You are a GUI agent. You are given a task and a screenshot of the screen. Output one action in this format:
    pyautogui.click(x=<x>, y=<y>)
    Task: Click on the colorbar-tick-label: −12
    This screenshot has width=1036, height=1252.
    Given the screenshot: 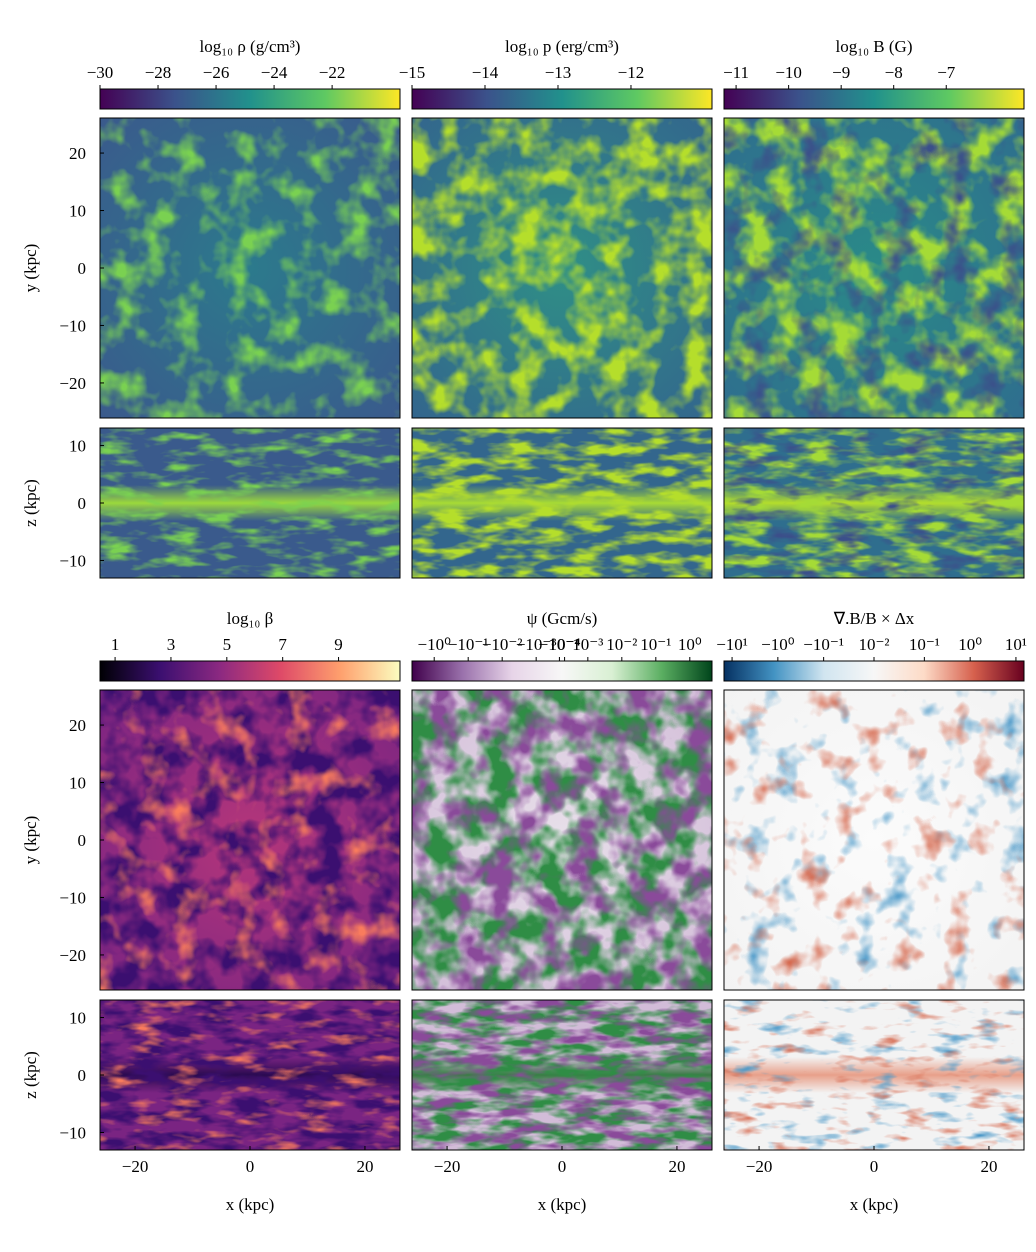 What is the action you would take?
    pyautogui.click(x=631, y=72)
    